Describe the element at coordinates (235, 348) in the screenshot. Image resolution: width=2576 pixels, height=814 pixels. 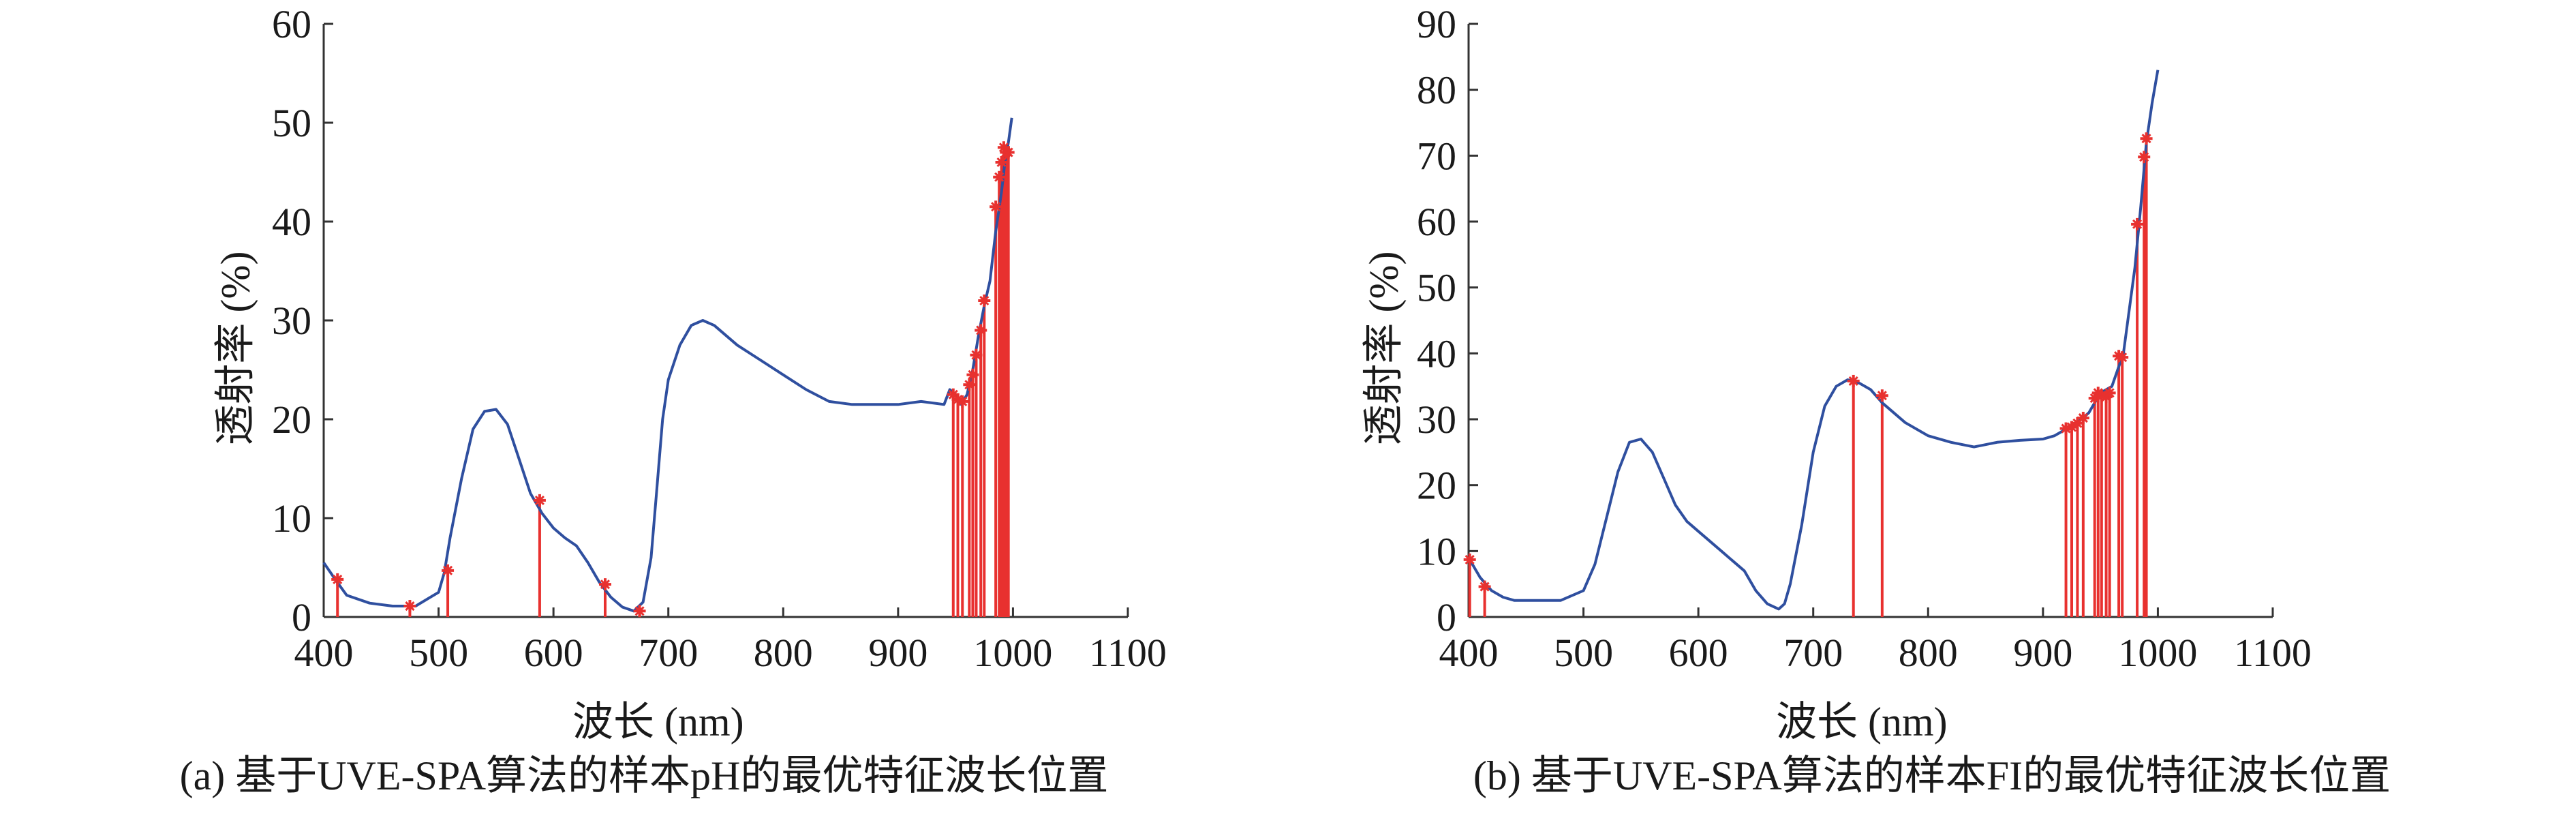
I see `chart-a-ylabel: 透射率 (%)` at that location.